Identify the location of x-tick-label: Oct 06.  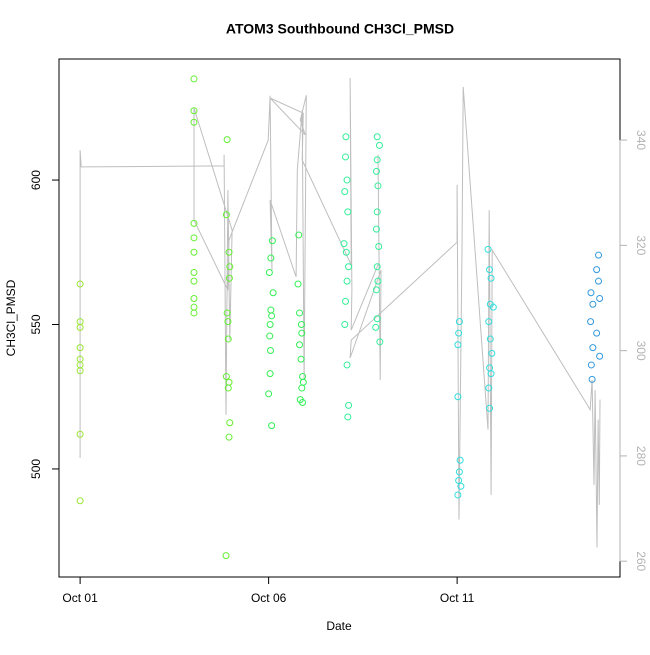
(269, 598).